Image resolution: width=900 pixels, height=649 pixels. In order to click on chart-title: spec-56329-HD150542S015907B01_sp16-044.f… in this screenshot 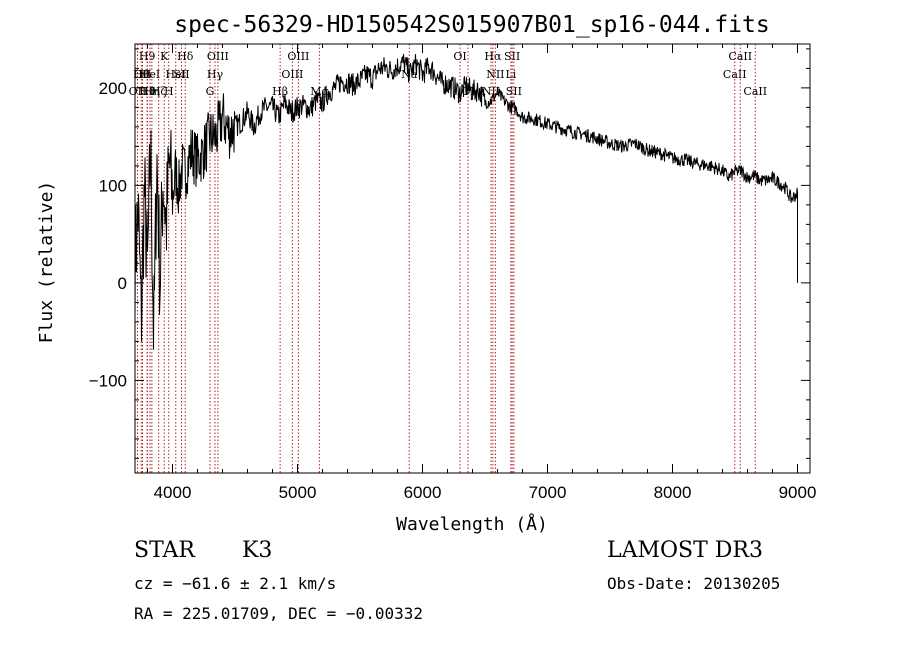, I will do `click(471, 25)`.